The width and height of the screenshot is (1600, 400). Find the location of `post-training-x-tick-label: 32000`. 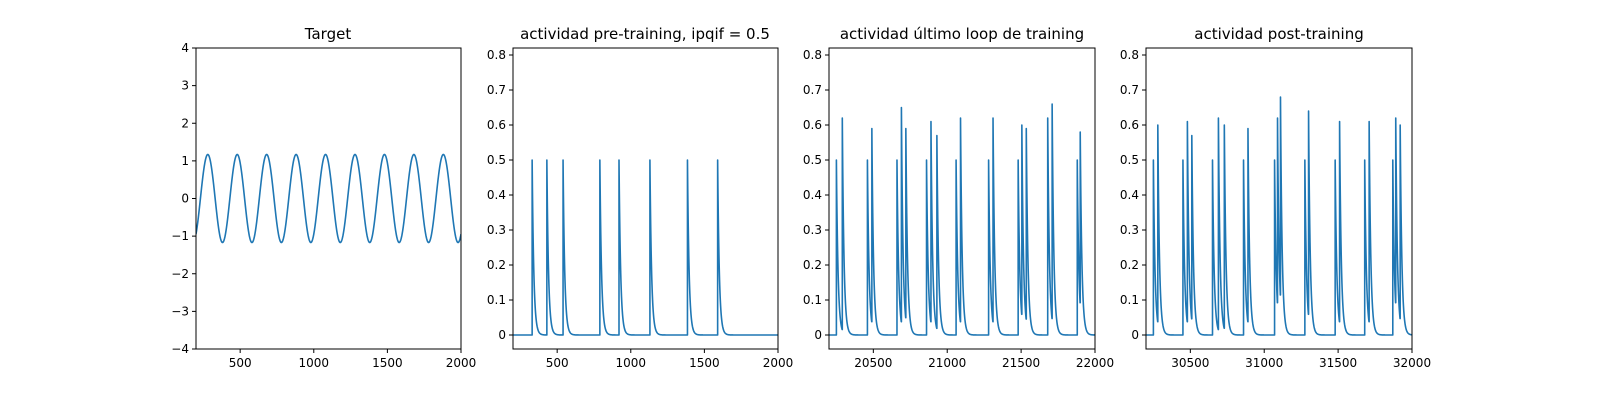

post-training-x-tick-label: 32000 is located at coordinates (1412, 363).